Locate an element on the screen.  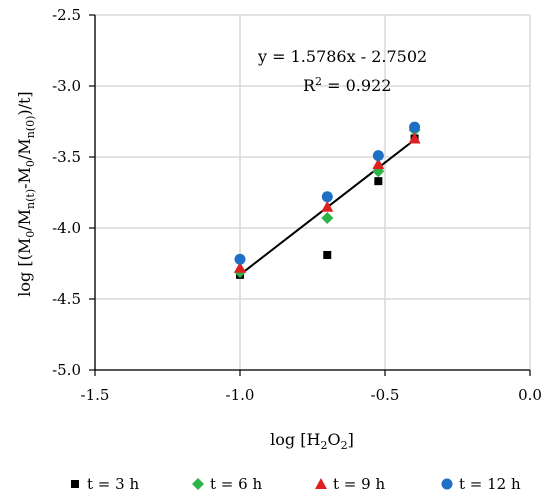
y-tick-label: -4.5 is located at coordinates (66, 299).